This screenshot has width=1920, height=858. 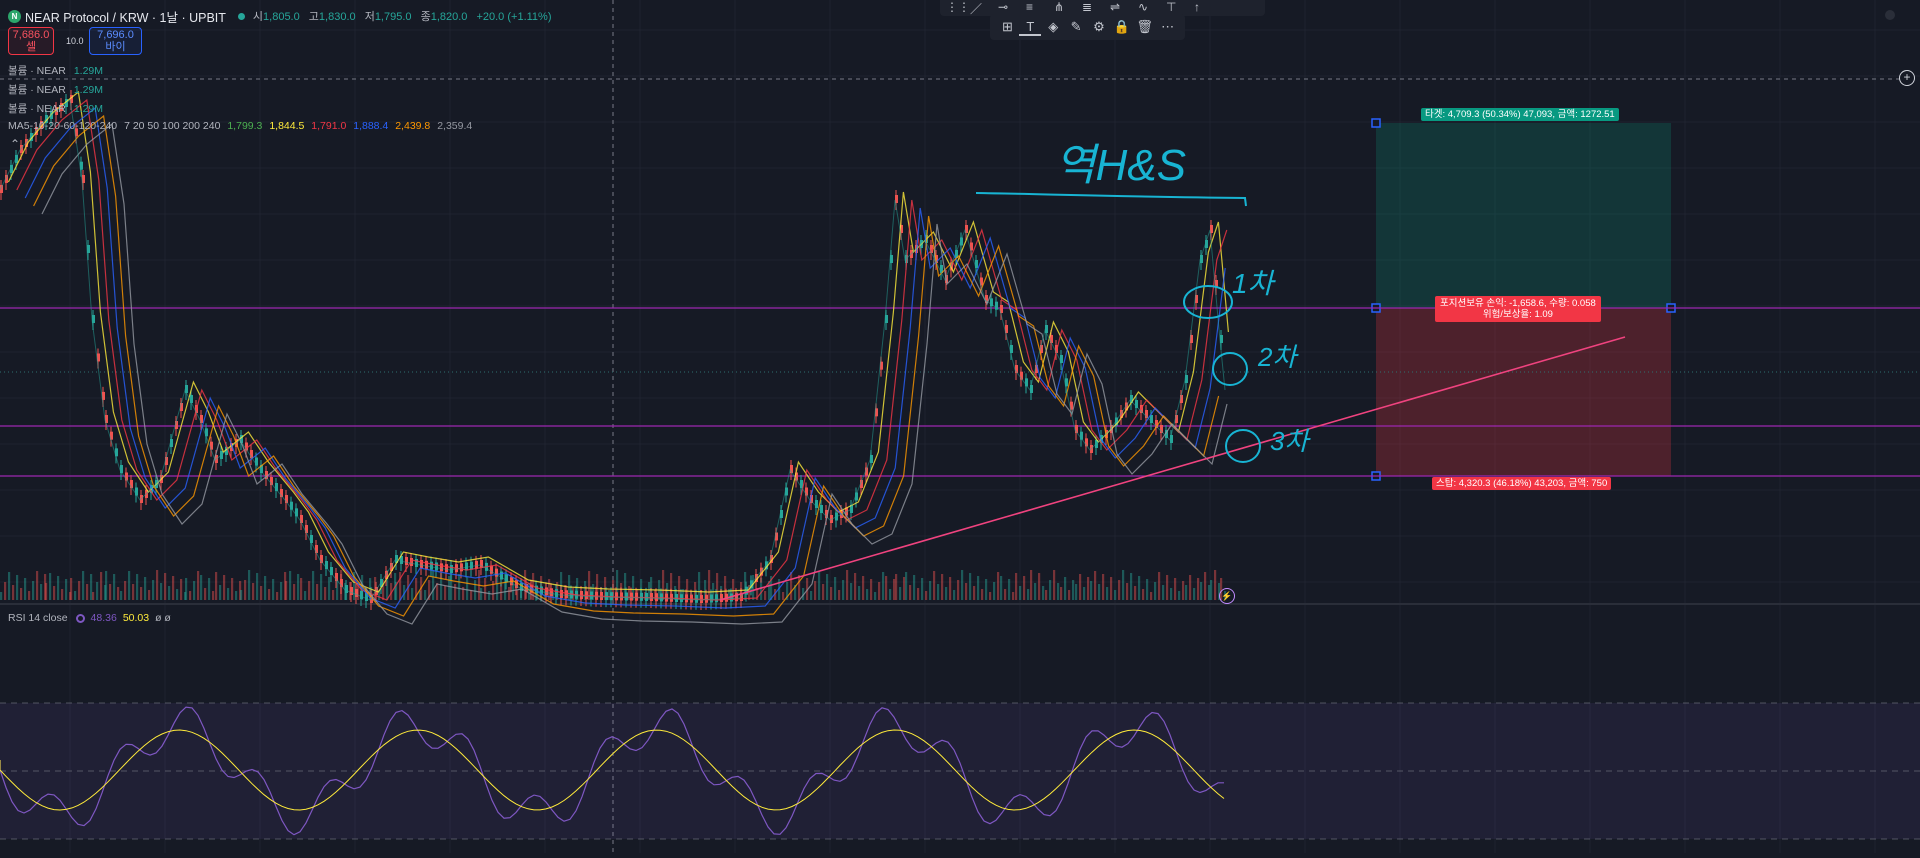 I want to click on brush-tool-icon: ∿, so click(x=1143, y=7).